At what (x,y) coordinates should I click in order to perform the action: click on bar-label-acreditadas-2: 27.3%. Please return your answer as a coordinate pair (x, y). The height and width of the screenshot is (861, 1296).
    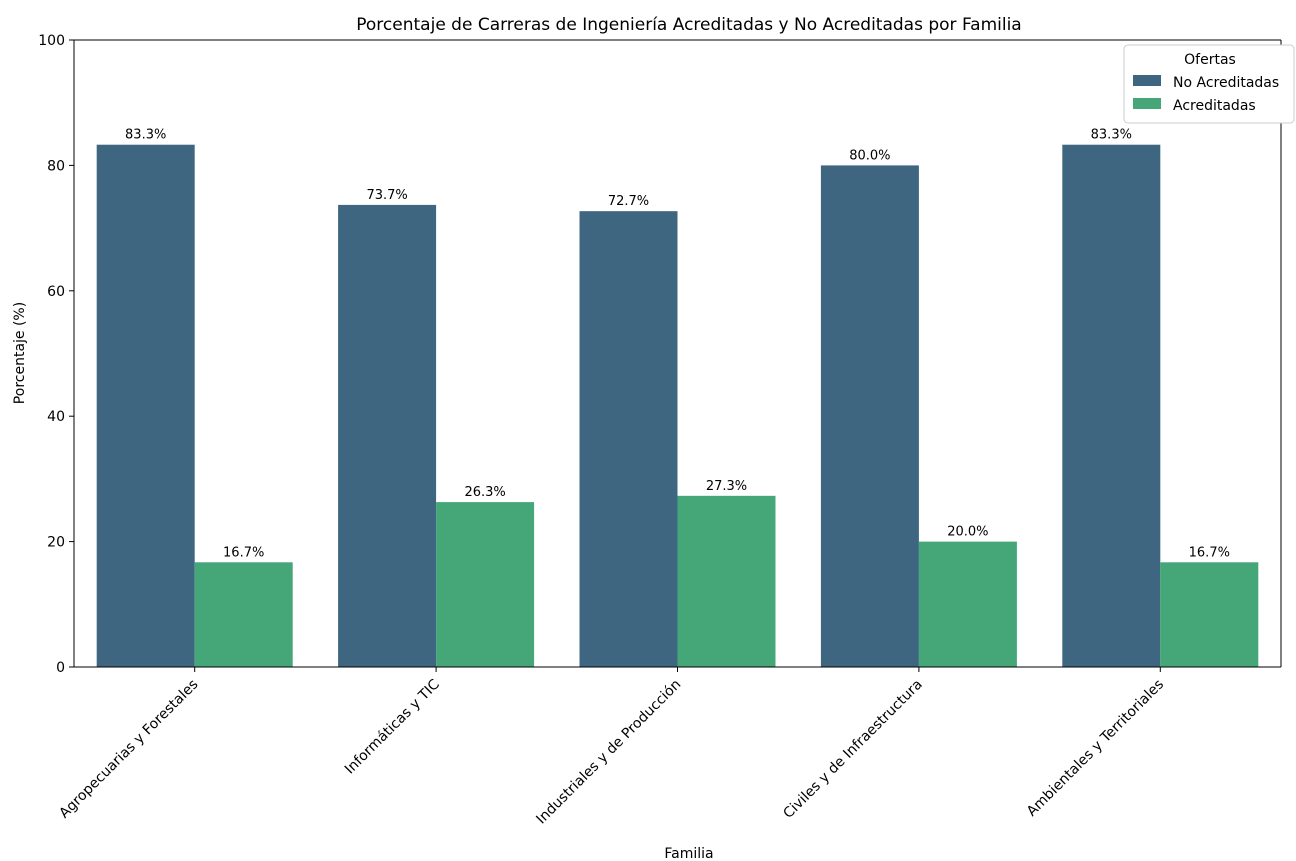
    Looking at the image, I should click on (726, 486).